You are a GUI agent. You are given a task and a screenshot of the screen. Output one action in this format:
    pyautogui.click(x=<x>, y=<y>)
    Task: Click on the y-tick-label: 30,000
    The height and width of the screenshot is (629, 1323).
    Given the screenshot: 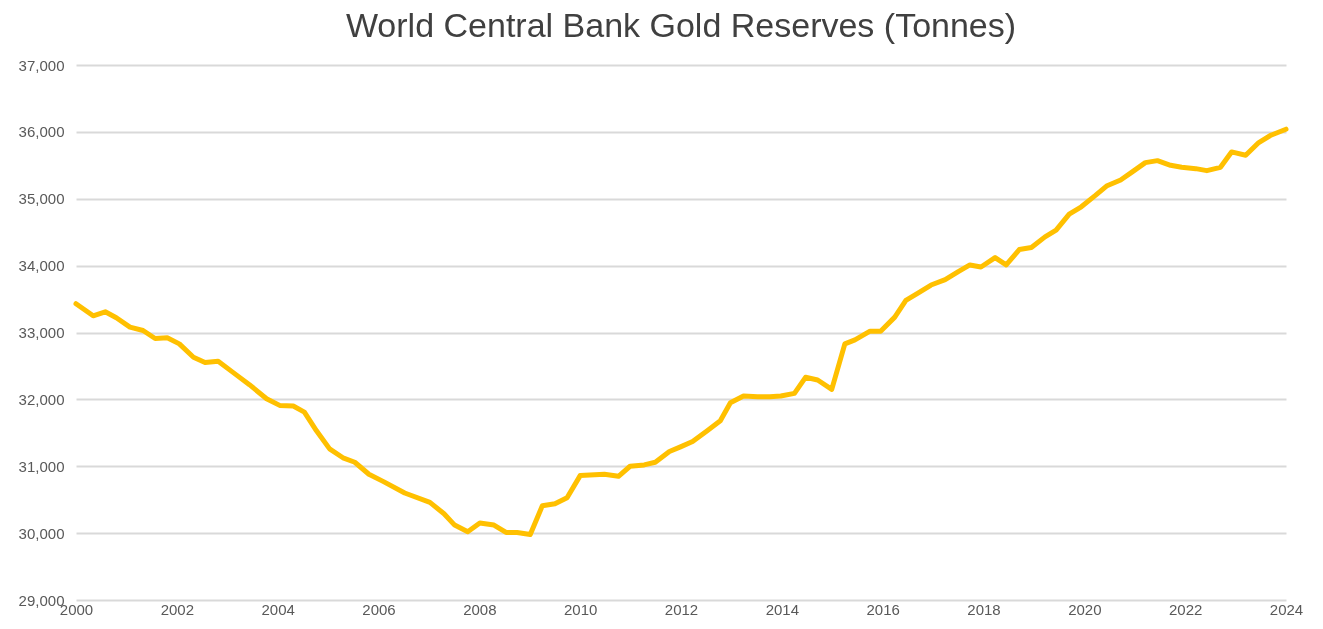 What is the action you would take?
    pyautogui.click(x=41, y=533)
    